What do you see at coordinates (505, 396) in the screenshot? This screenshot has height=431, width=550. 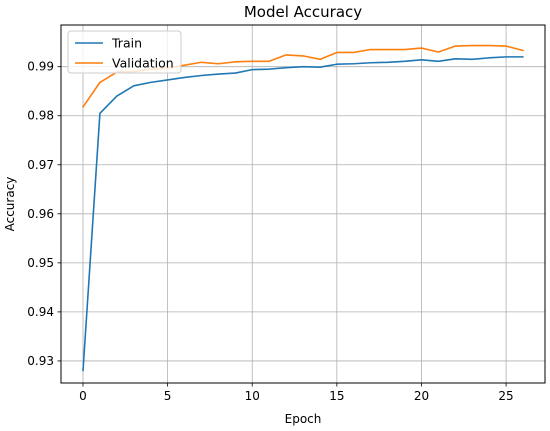 I see `x-tick-label: 25` at bounding box center [505, 396].